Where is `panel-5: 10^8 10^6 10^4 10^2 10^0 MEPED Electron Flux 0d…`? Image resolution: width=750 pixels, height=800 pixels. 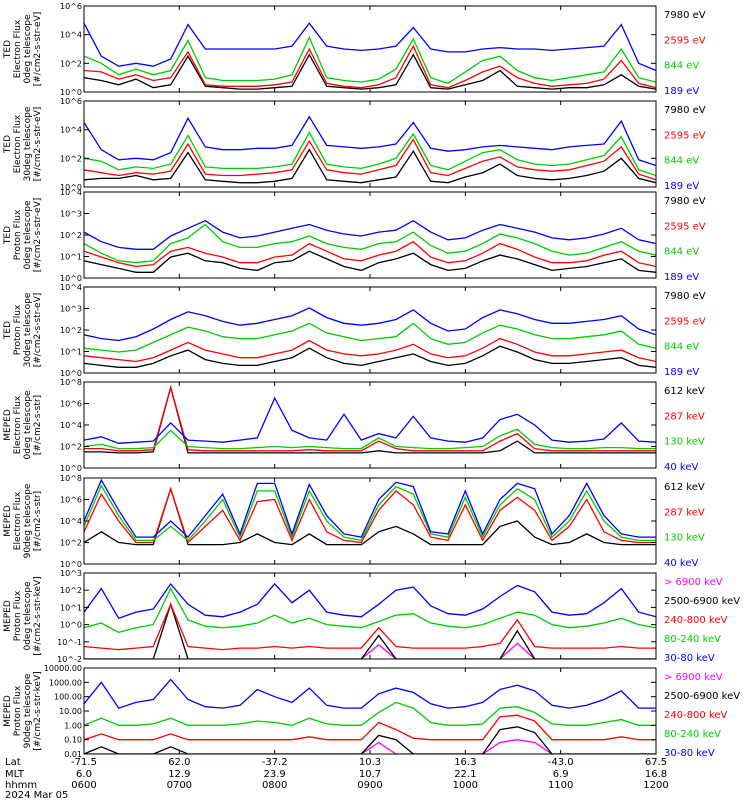
panel-5: 10^8 10^6 10^4 10^2 10^0 MEPED Electron Flux 0d… is located at coordinates (354, 425).